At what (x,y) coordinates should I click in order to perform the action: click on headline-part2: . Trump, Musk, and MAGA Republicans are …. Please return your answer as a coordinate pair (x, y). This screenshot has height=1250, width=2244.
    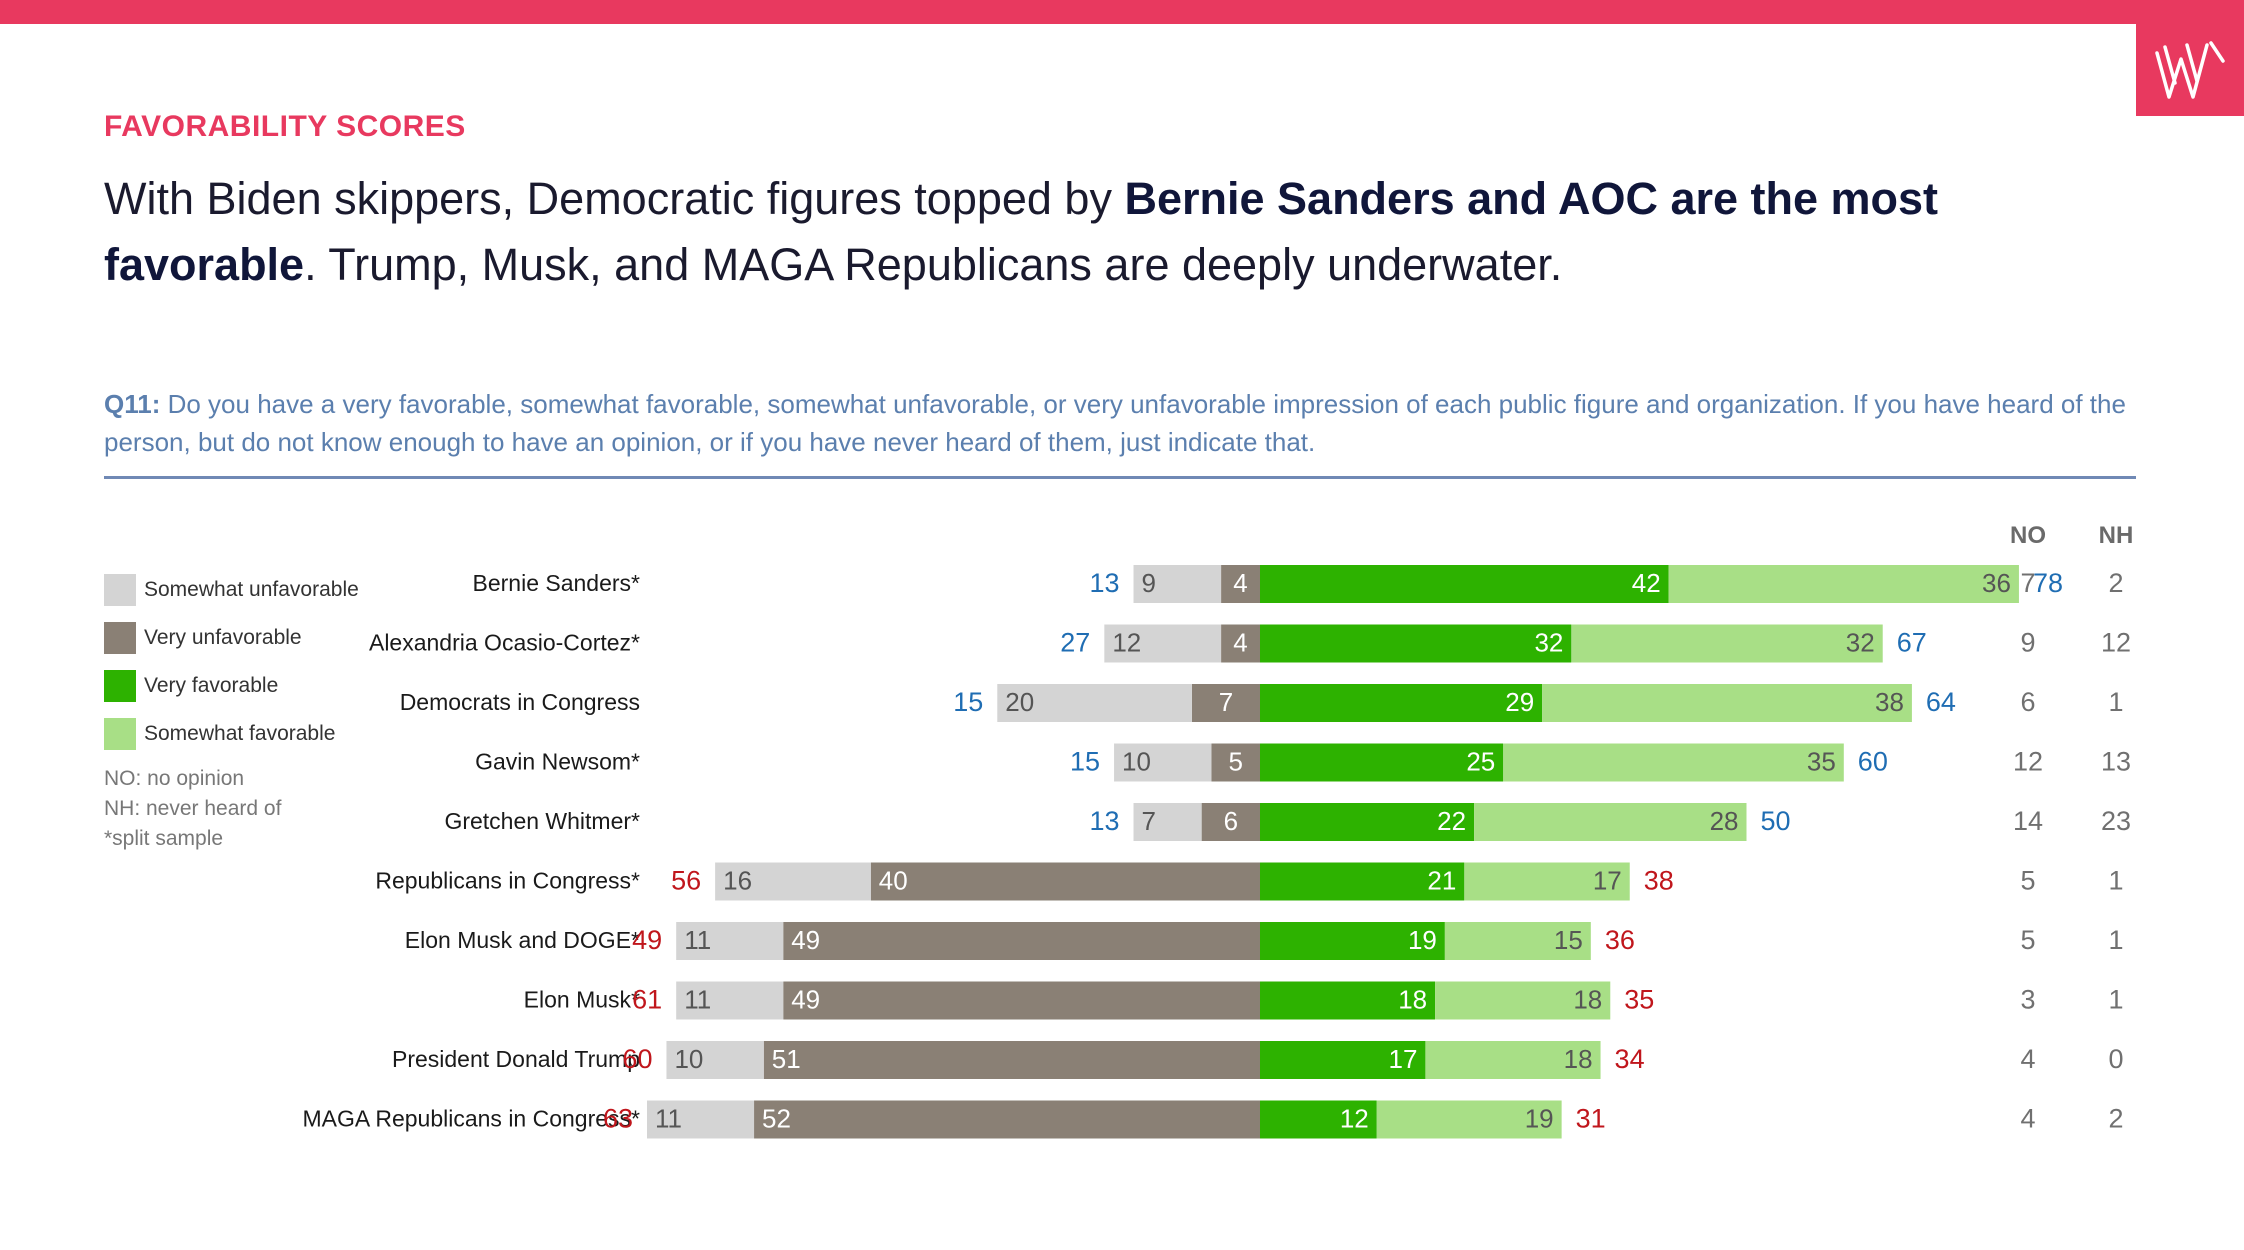
    Looking at the image, I should click on (933, 264).